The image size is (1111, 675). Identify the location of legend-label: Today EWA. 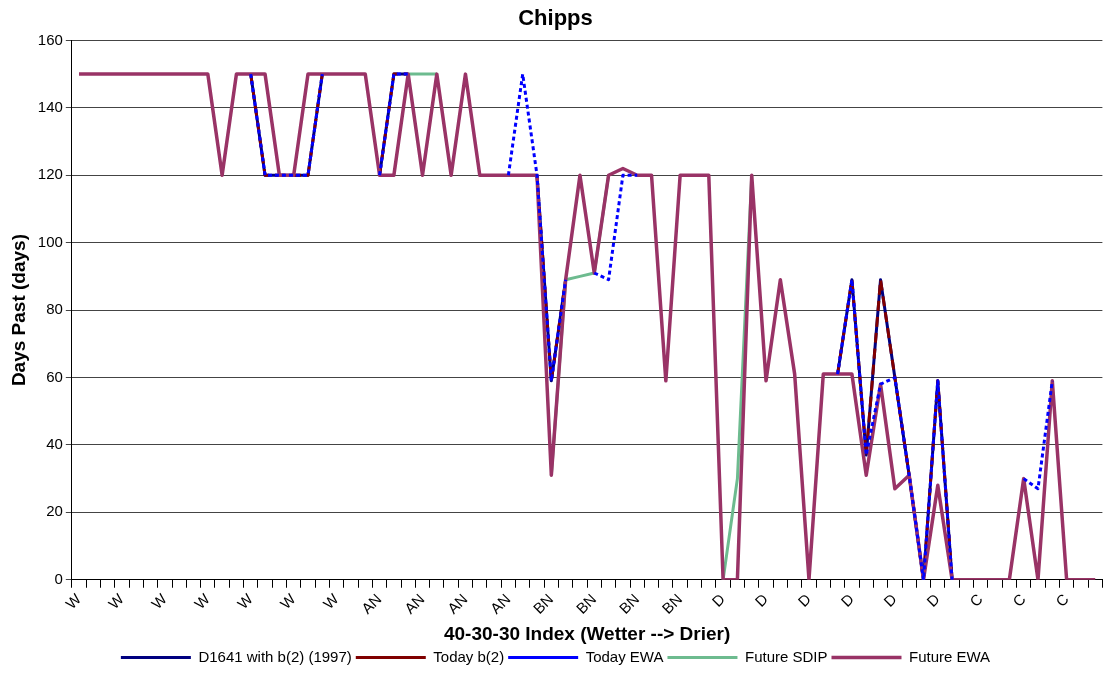
(624, 656).